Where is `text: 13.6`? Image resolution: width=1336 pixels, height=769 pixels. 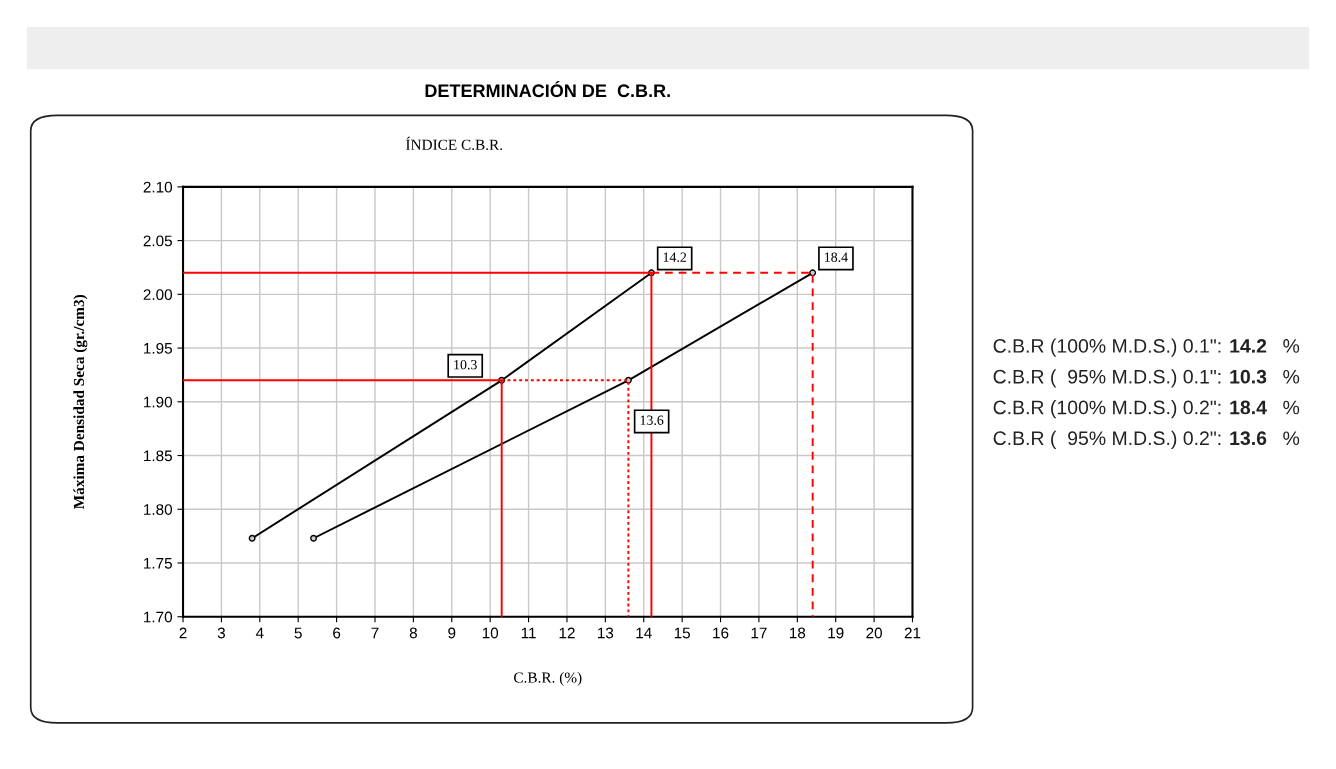 text: 13.6 is located at coordinates (1248, 438).